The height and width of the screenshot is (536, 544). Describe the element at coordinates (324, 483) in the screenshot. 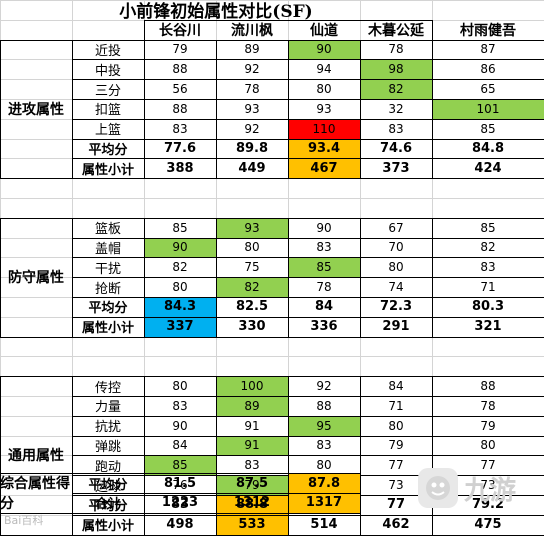

I see `summary-average-value: 87.8` at that location.